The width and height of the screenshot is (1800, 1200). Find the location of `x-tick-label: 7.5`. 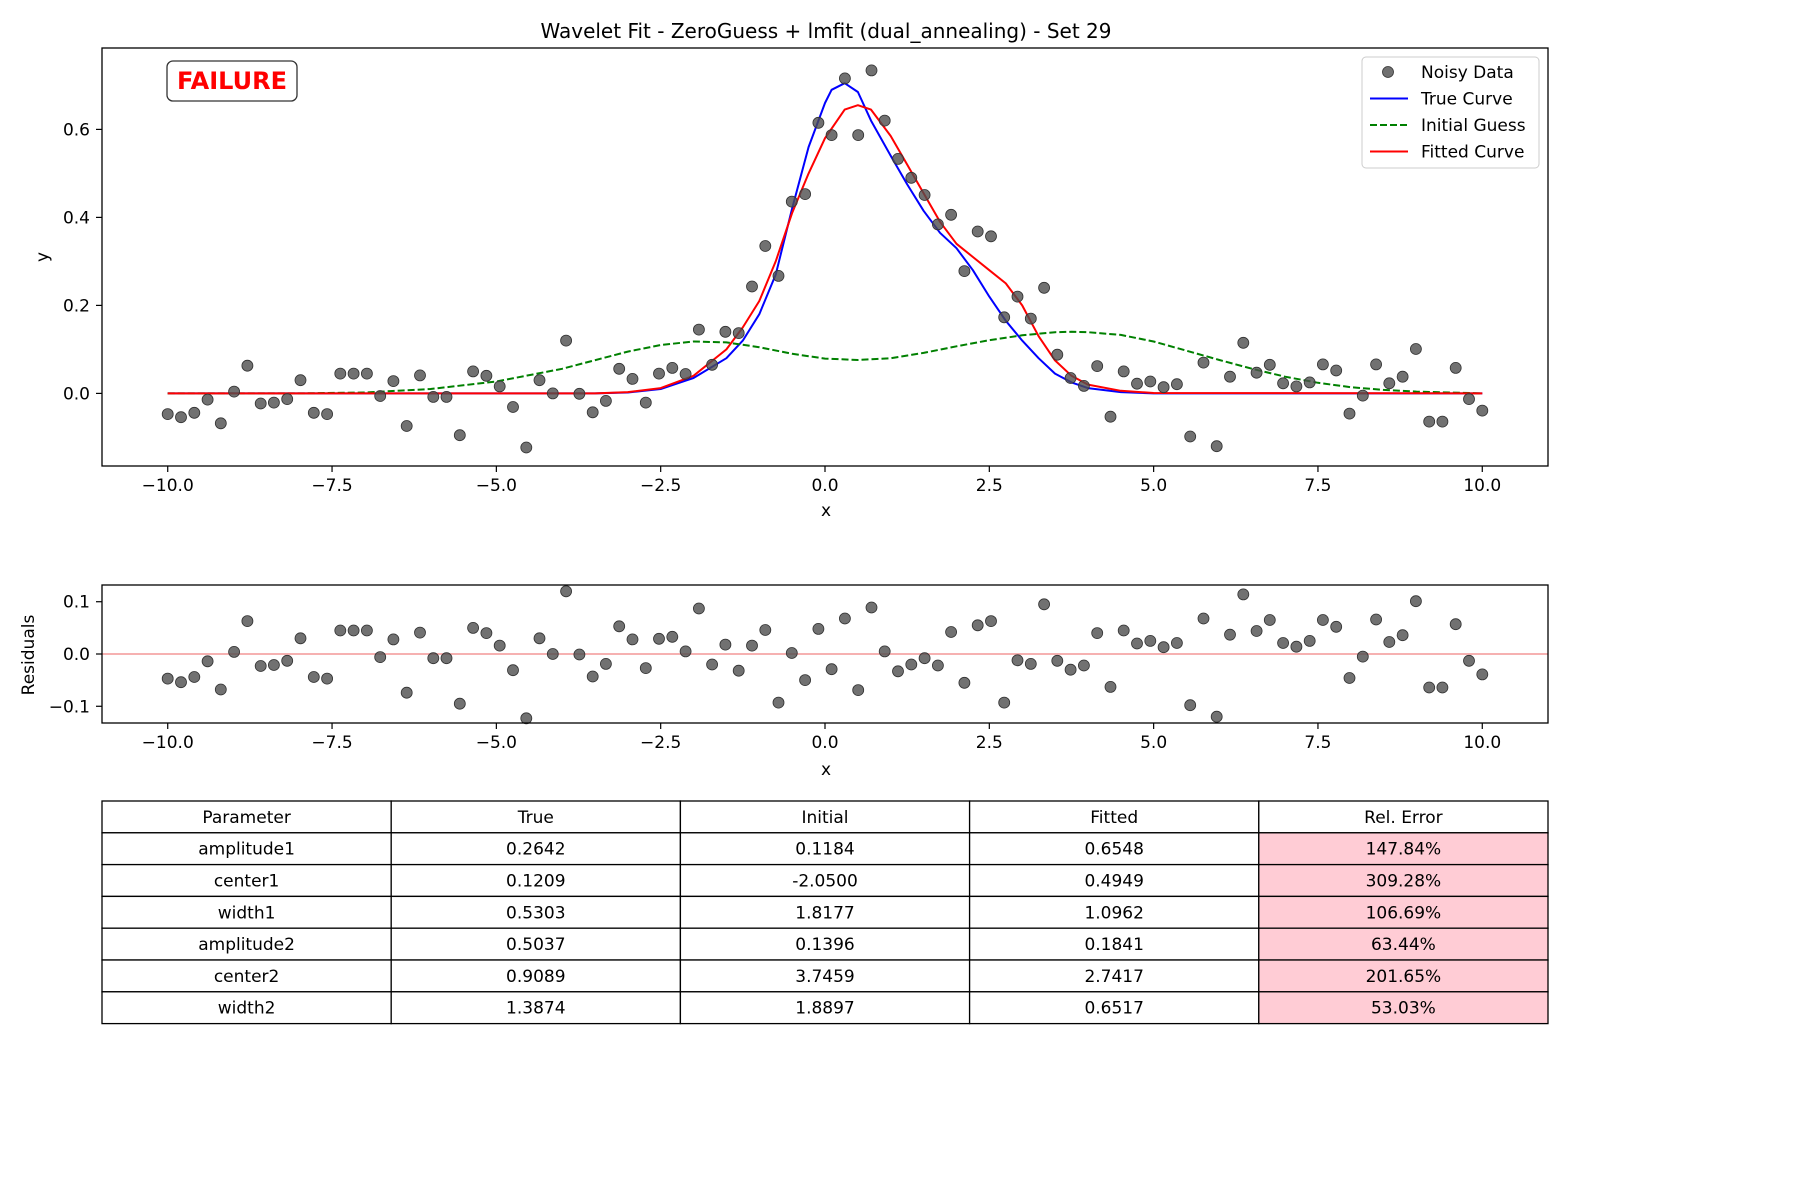

x-tick-label: 7.5 is located at coordinates (1317, 486).